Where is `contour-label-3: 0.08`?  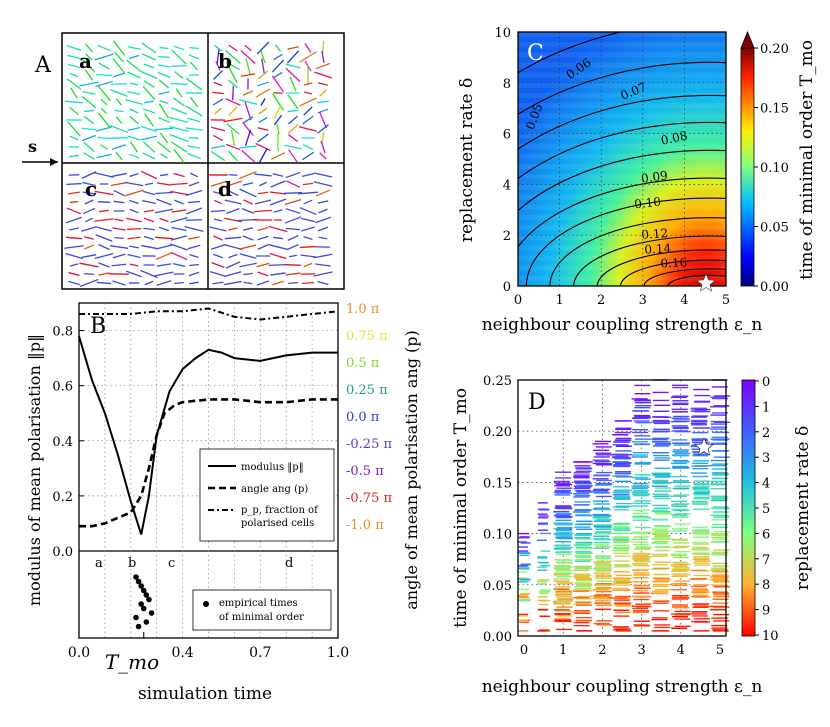
contour-label-3: 0.08 is located at coordinates (674, 137).